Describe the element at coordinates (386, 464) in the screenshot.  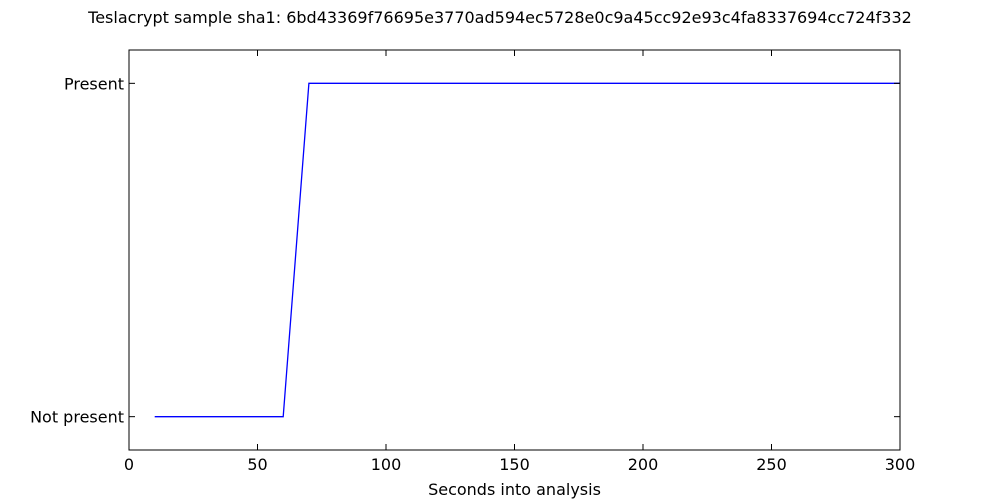
I see `x-tick-label: 100` at that location.